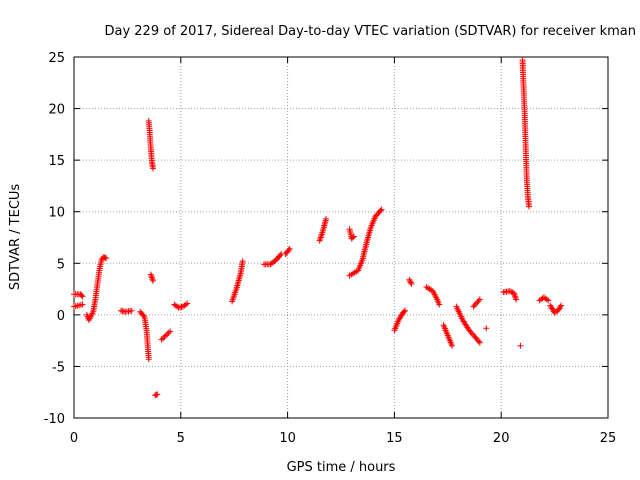 The width and height of the screenshot is (640, 480). What do you see at coordinates (61, 264) in the screenshot?
I see `y-tick-label: 5` at bounding box center [61, 264].